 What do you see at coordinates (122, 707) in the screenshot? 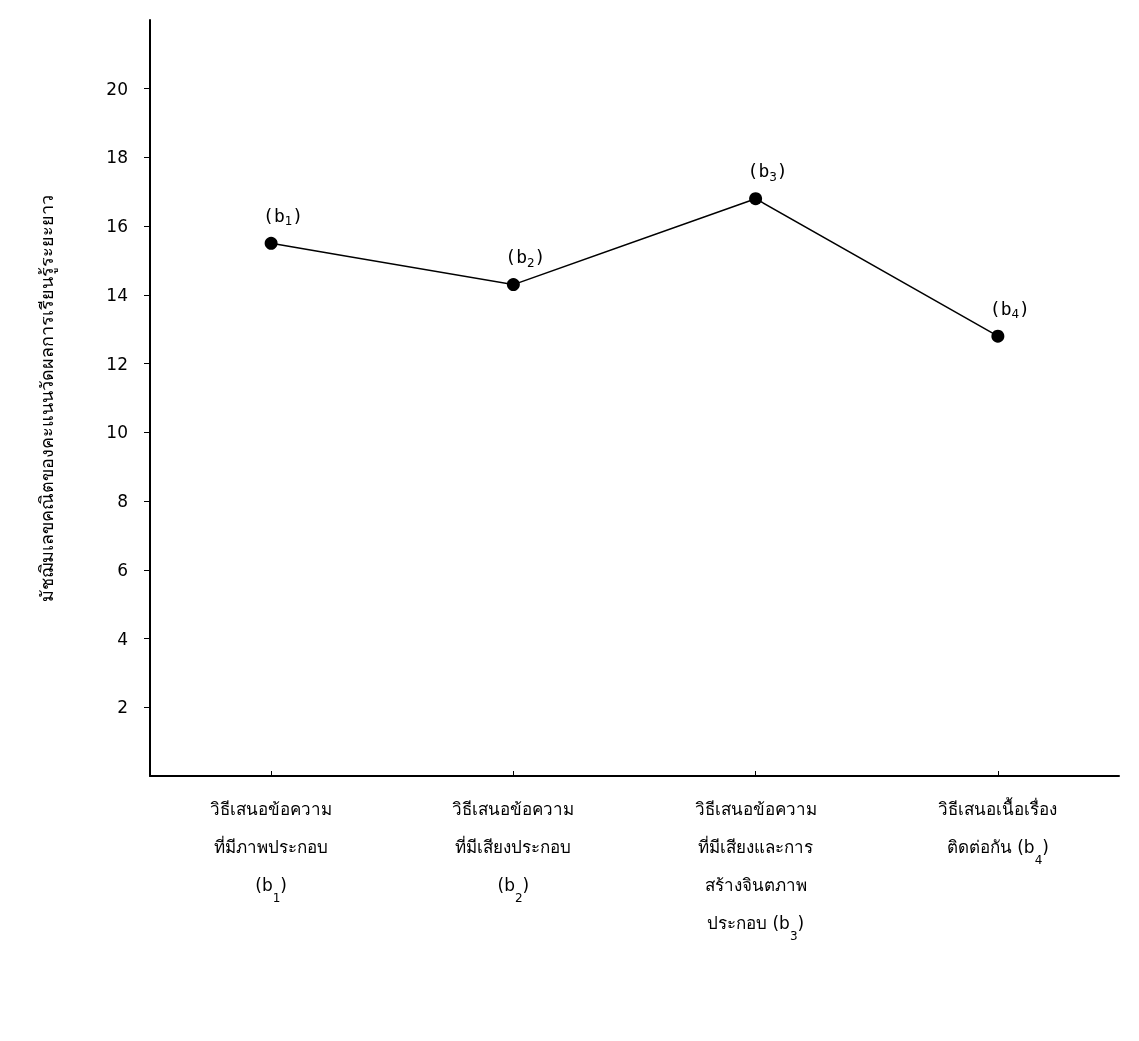
I see `y-tick-label: 2` at bounding box center [122, 707].